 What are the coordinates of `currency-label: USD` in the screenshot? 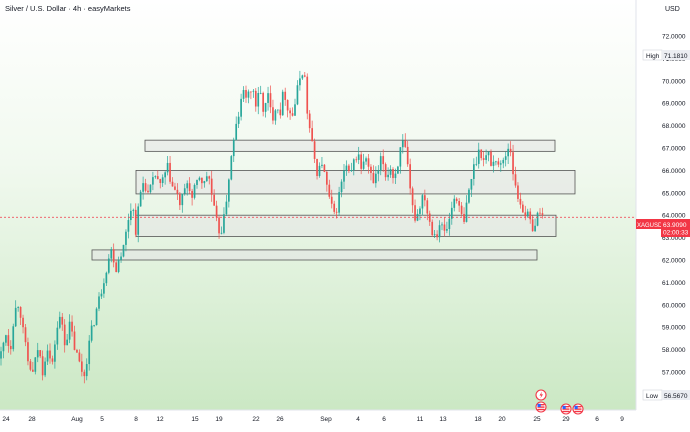 It's located at (672, 9).